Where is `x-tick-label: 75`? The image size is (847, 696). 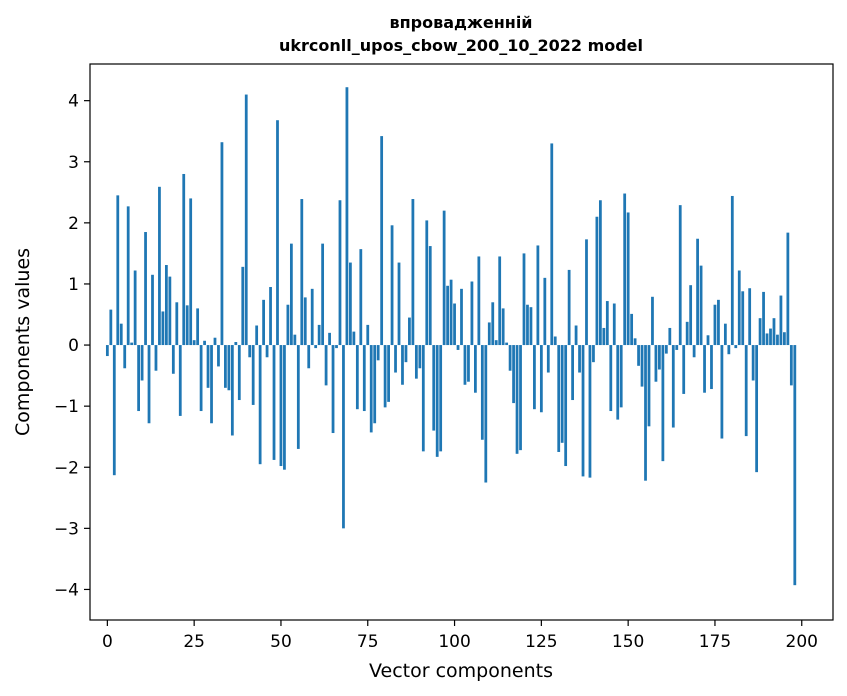
x-tick-label: 75 is located at coordinates (368, 642).